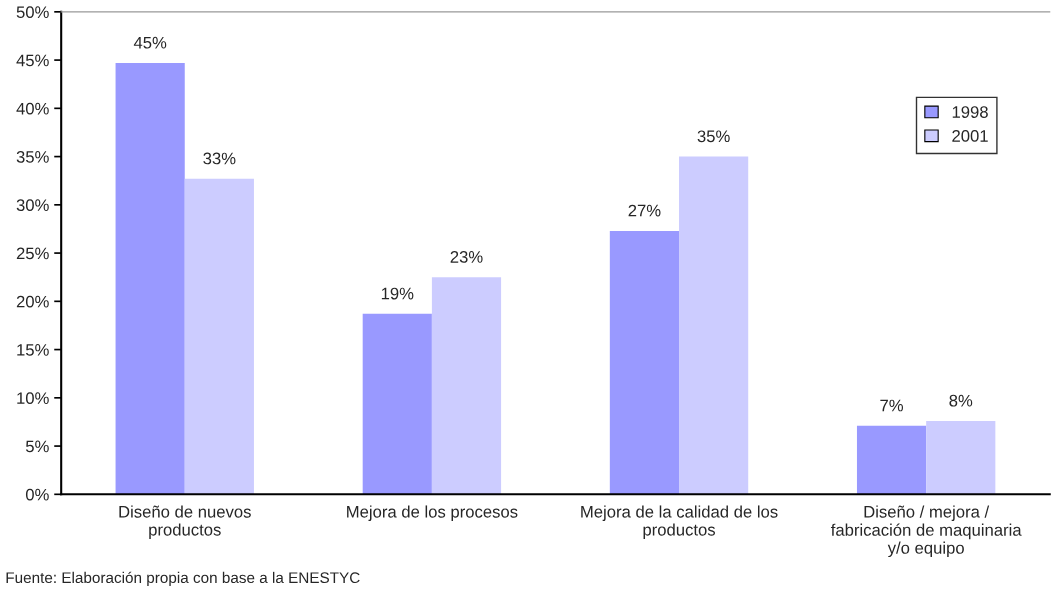  I want to click on y-tick-label: 50%, so click(32, 12).